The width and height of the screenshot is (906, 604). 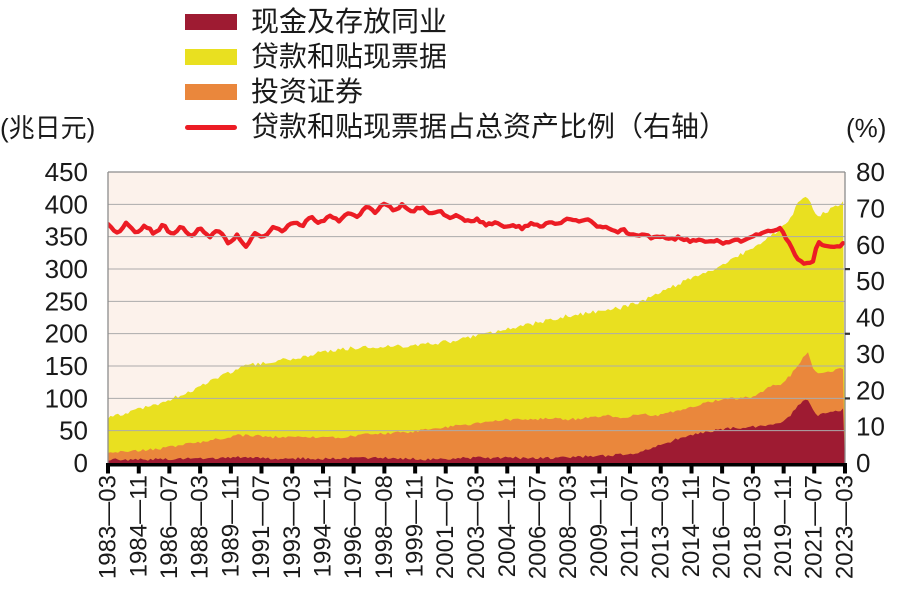 I want to click on x-axis-tick-label: 1988—03, so click(x=200, y=527).